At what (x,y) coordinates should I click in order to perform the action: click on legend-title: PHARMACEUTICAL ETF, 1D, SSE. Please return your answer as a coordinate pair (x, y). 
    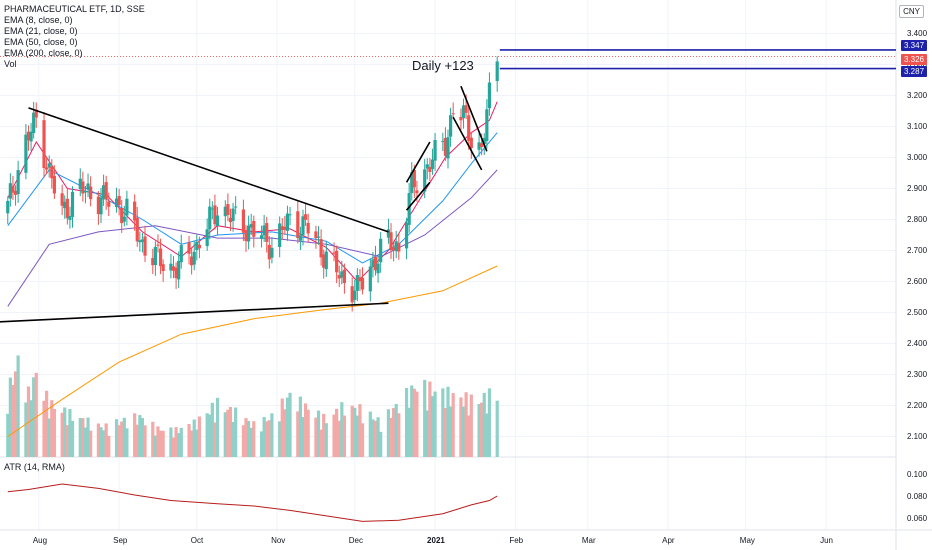
    Looking at the image, I should click on (74, 9).